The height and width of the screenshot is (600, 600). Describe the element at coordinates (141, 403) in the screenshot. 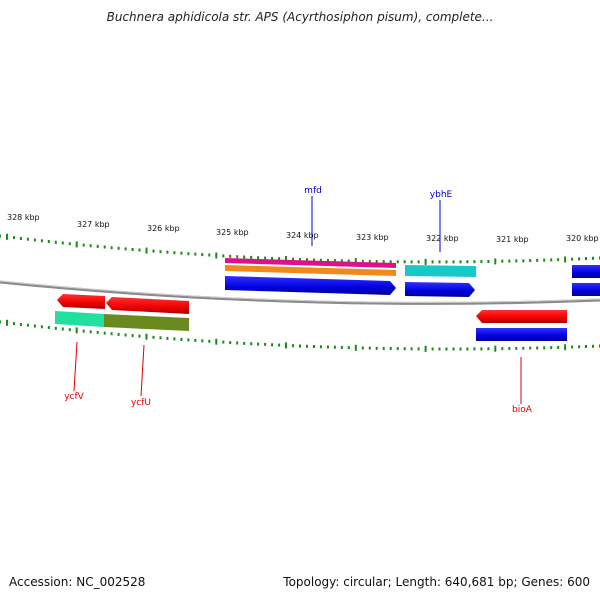

I see `gene-label-ycfU: ycfU` at that location.